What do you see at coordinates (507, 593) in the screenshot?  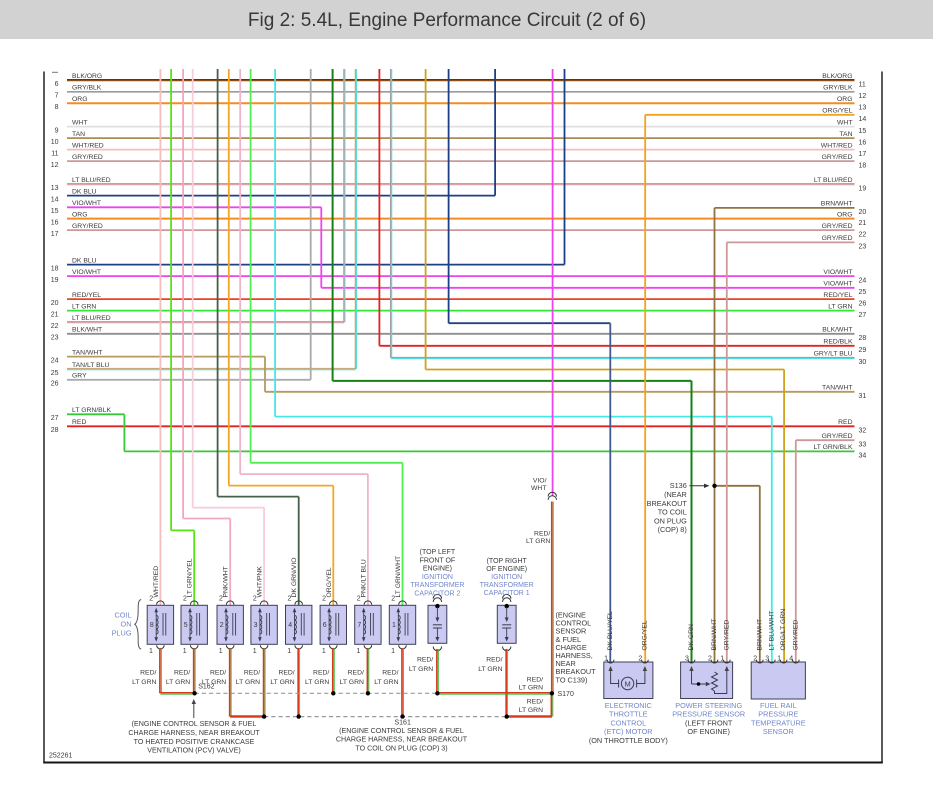 I see `svg-text: CAPACITOR 1` at bounding box center [507, 593].